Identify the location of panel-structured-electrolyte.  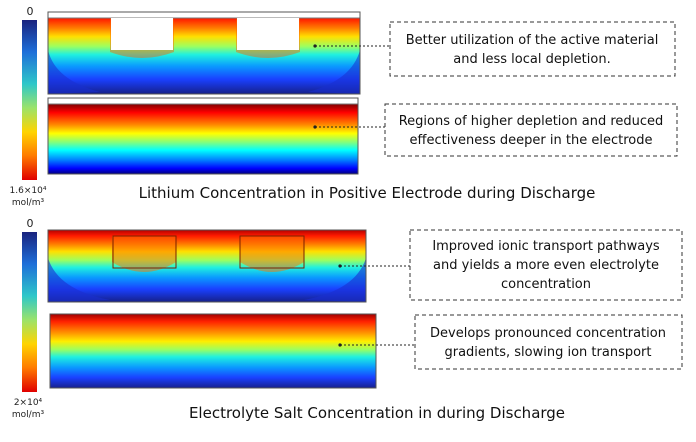
(207, 266).